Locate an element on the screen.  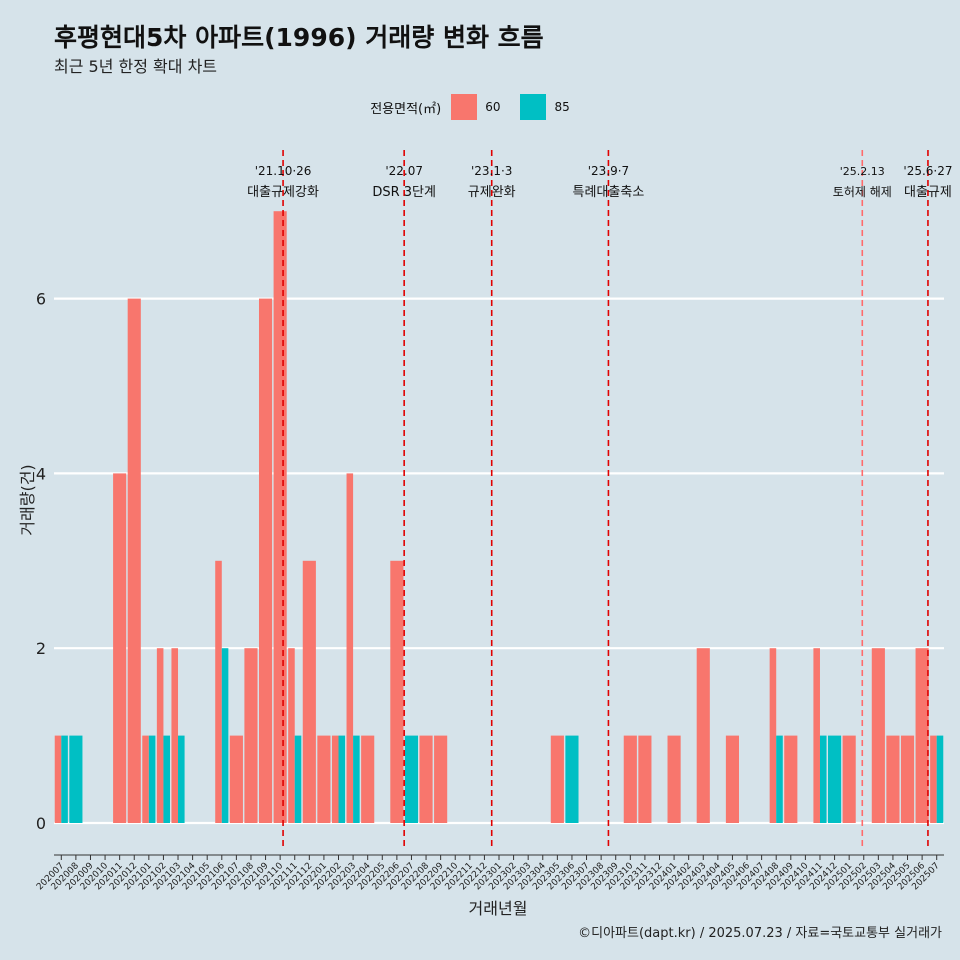
legend-label-60: 60 is located at coordinates (493, 107).